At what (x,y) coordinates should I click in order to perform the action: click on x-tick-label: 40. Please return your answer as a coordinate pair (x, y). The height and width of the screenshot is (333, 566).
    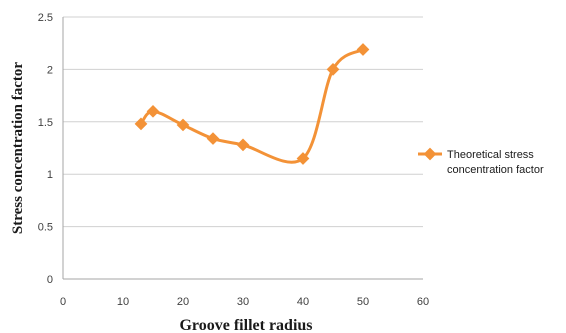
    Looking at the image, I should click on (303, 302).